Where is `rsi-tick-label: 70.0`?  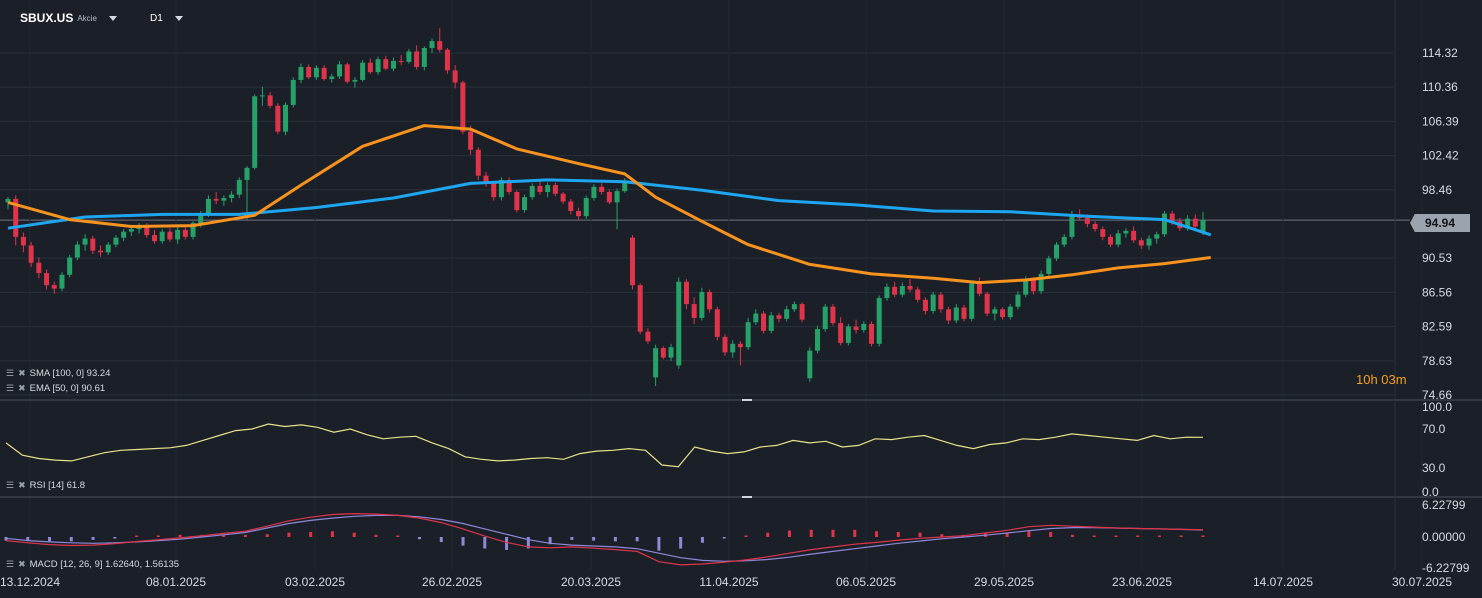 rsi-tick-label: 70.0 is located at coordinates (1434, 429).